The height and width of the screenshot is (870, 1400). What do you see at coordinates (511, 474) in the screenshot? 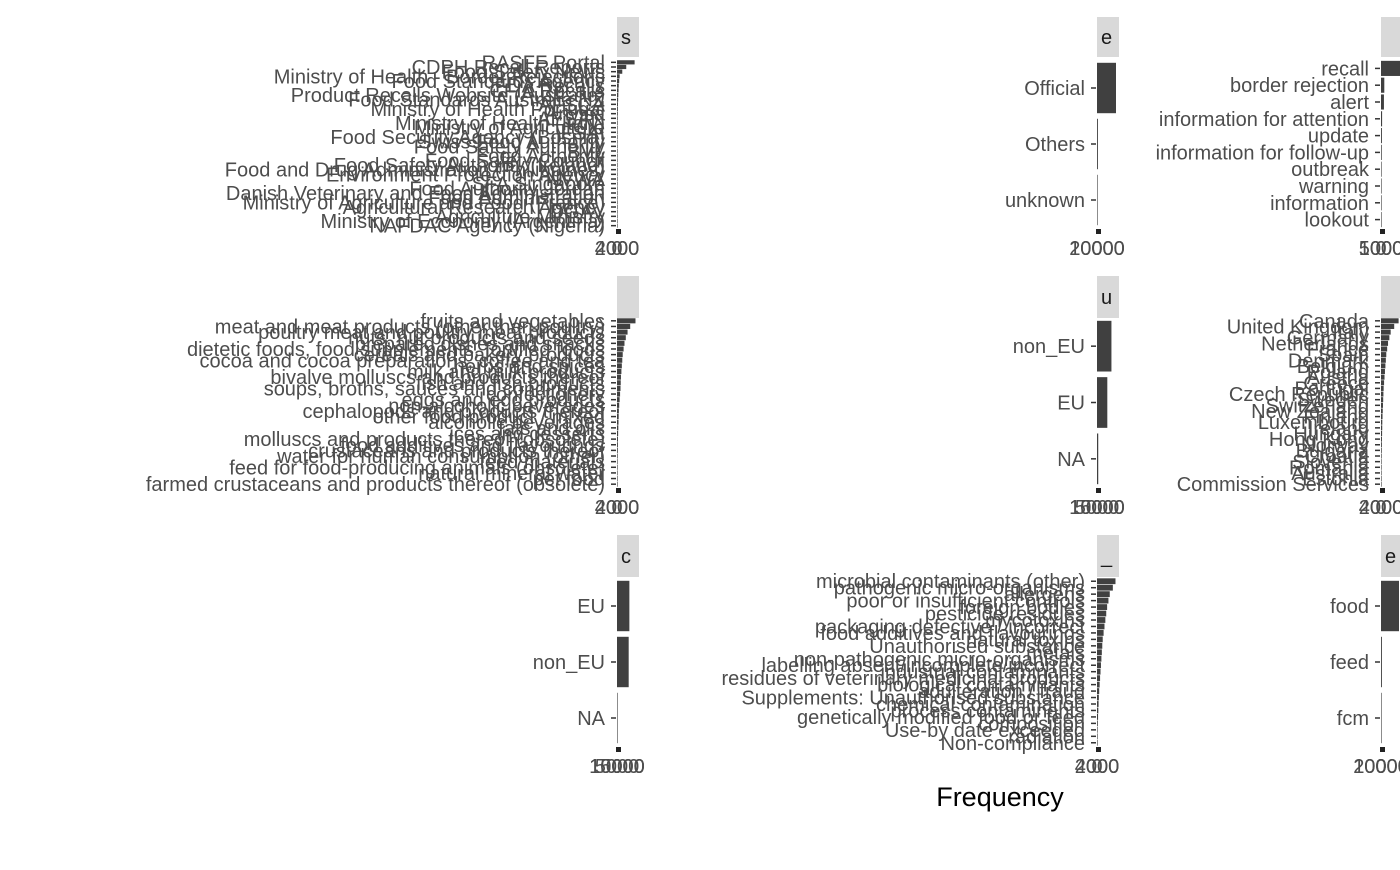
I see `category-label: natural mineral water` at bounding box center [511, 474].